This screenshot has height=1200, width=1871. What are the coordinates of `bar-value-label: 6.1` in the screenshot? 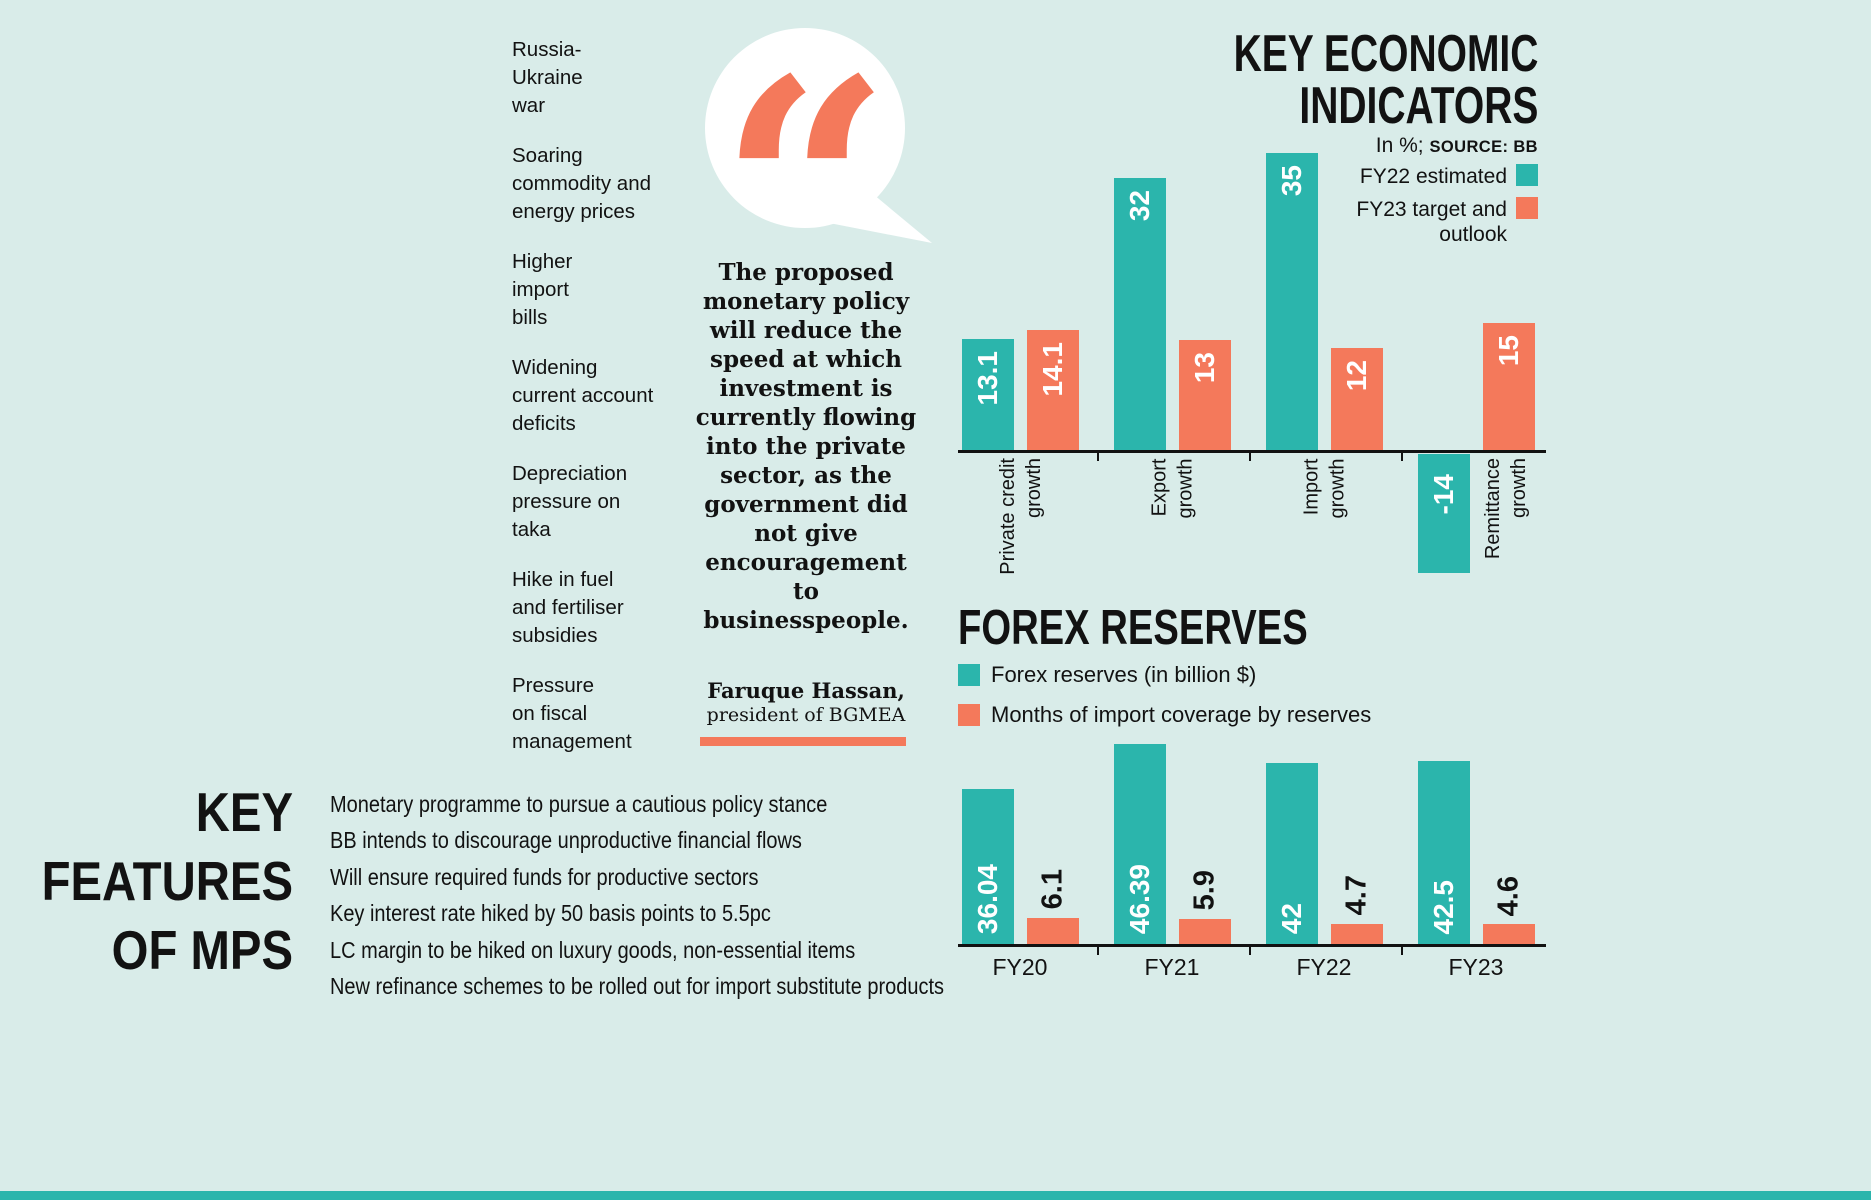 It's located at (1052, 889).